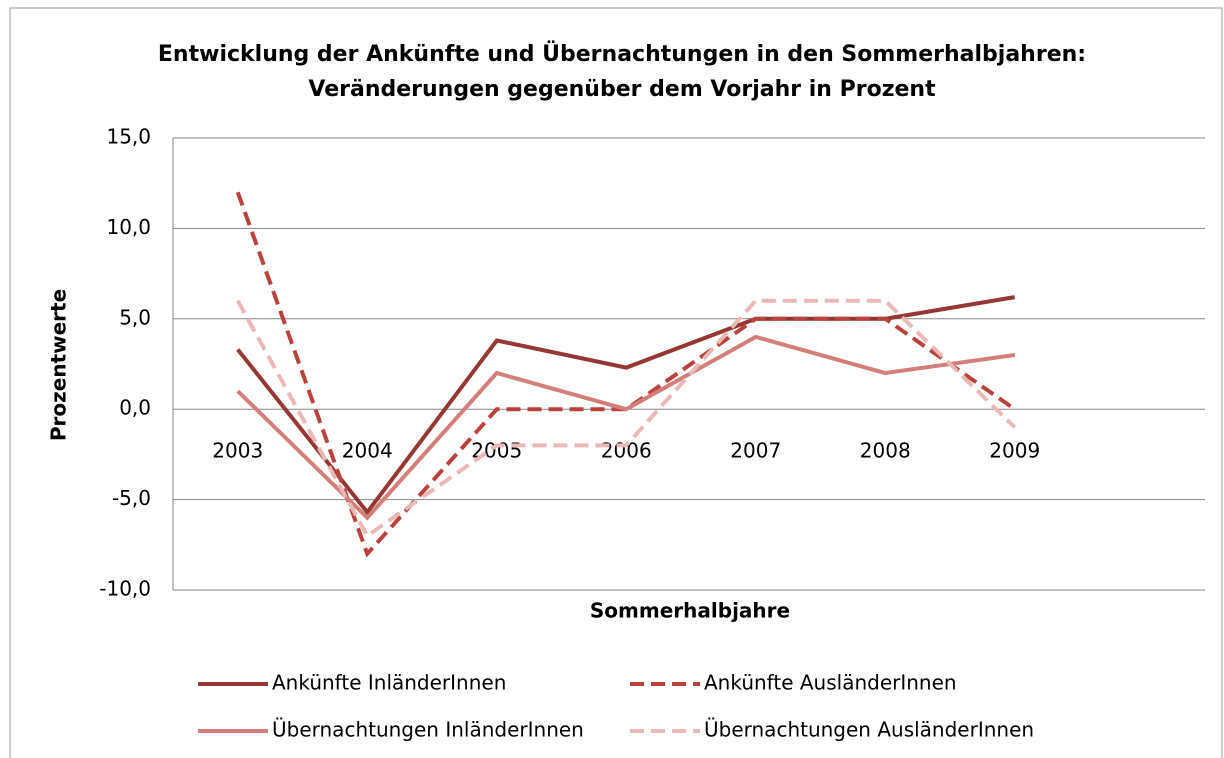 Image resolution: width=1224 pixels, height=758 pixels. I want to click on x-tick-label: 2009, so click(1014, 451).